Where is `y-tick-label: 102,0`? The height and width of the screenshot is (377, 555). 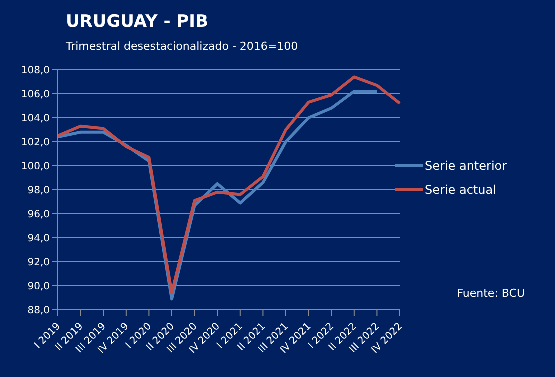 y-tick-label: 102,0 is located at coordinates (35, 143).